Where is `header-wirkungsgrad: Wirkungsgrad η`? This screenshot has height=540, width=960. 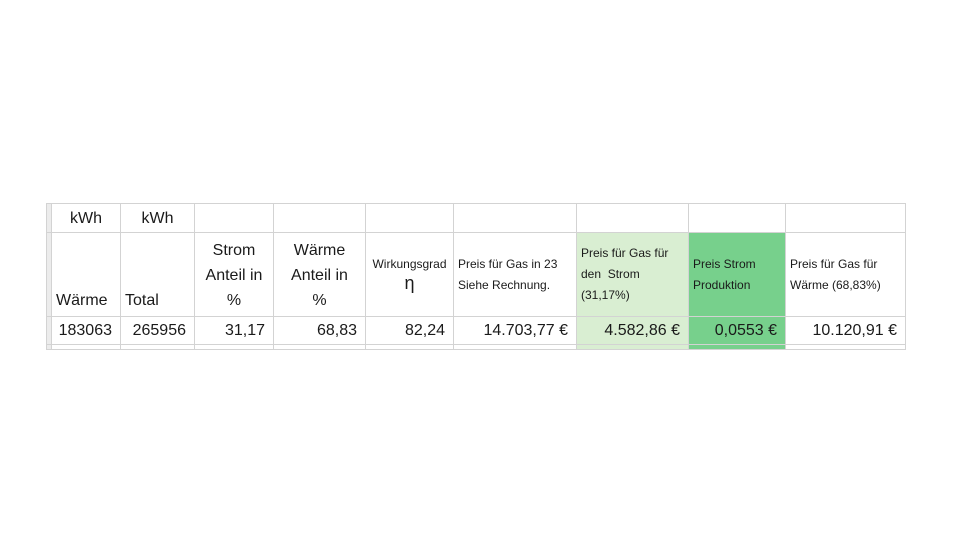 header-wirkungsgrad: Wirkungsgrad η is located at coordinates (409, 274).